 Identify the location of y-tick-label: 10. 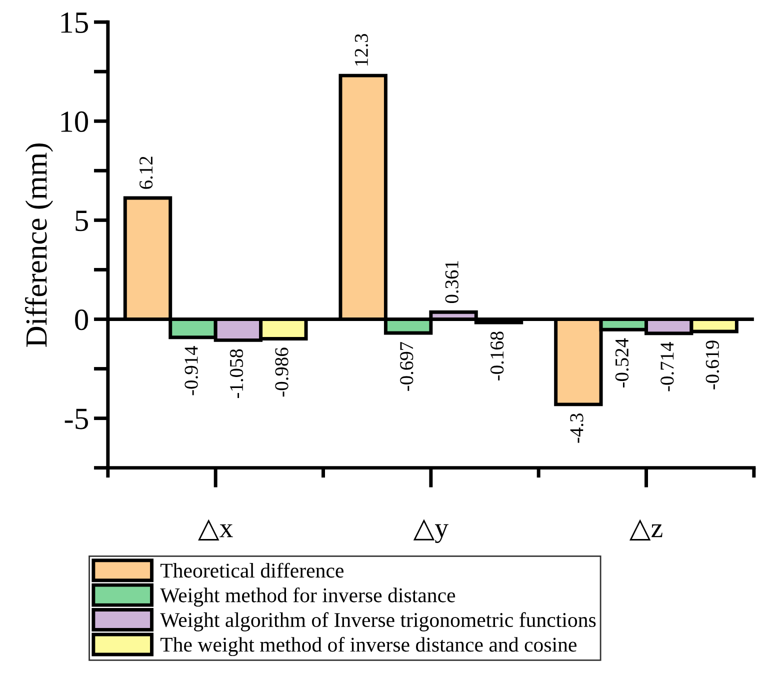
(74, 121).